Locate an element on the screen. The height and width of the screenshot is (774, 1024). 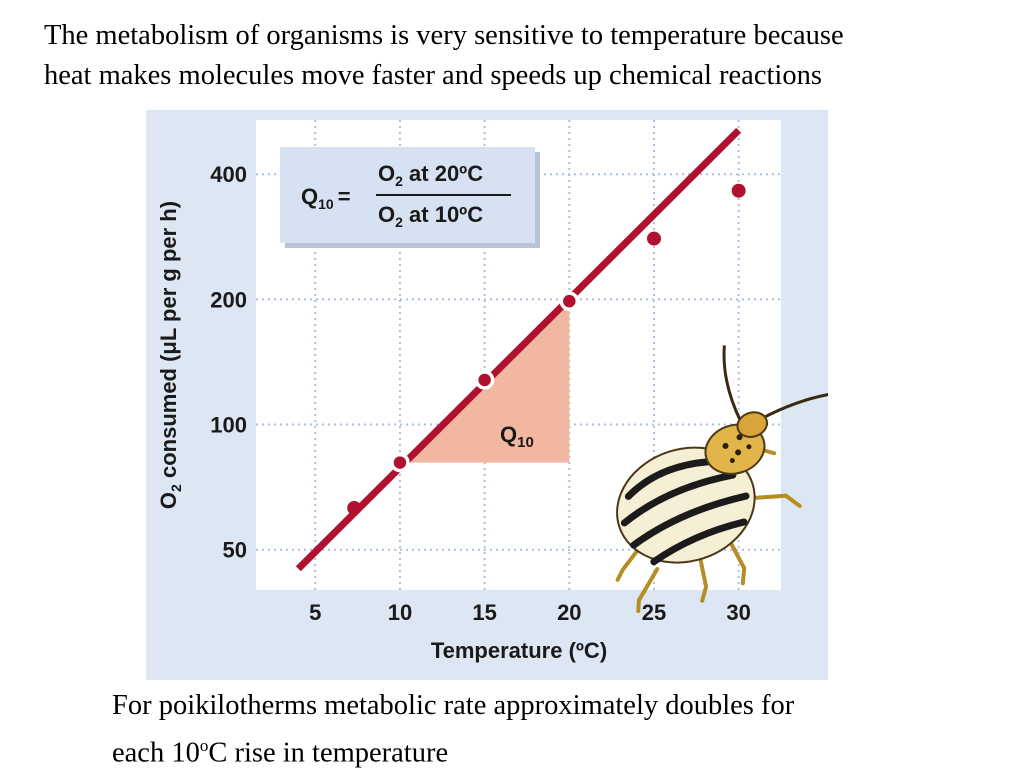
formula-lhs: Q10 = is located at coordinates (326, 198).